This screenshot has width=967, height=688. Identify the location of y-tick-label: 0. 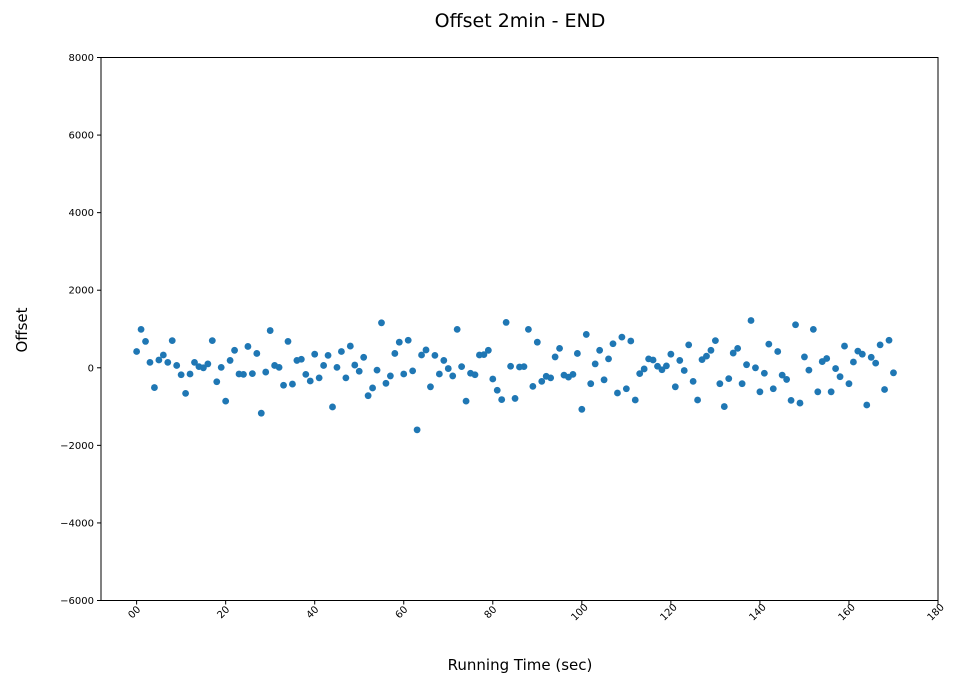
(91, 368).